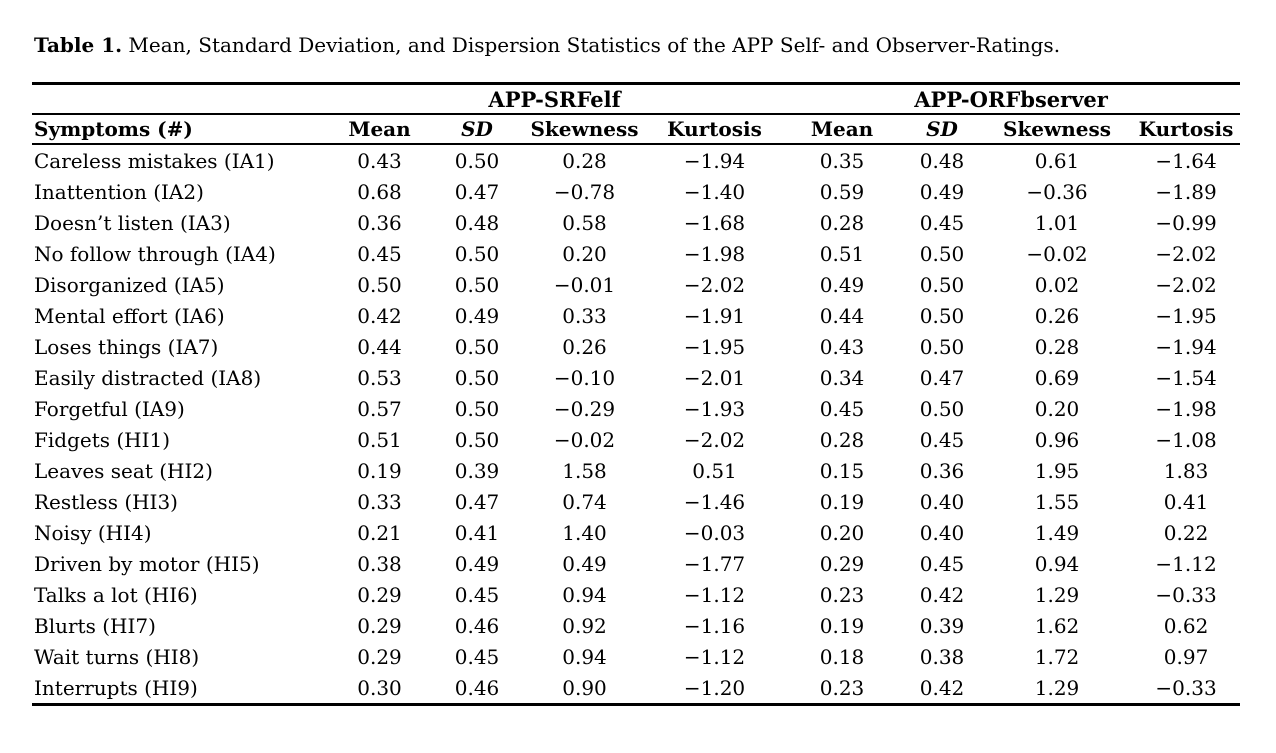 This screenshot has height=753, width=1276. What do you see at coordinates (147, 563) in the screenshot?
I see `symptom-cell: Driven by motor (HI5)` at bounding box center [147, 563].